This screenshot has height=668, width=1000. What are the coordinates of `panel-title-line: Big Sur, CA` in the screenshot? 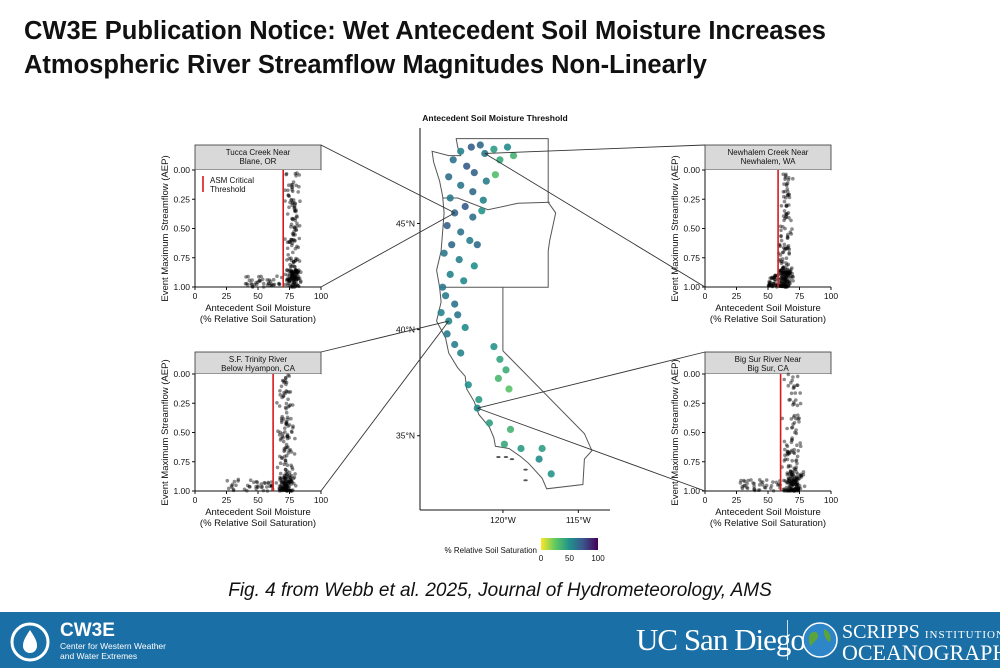 It's located at (768, 368).